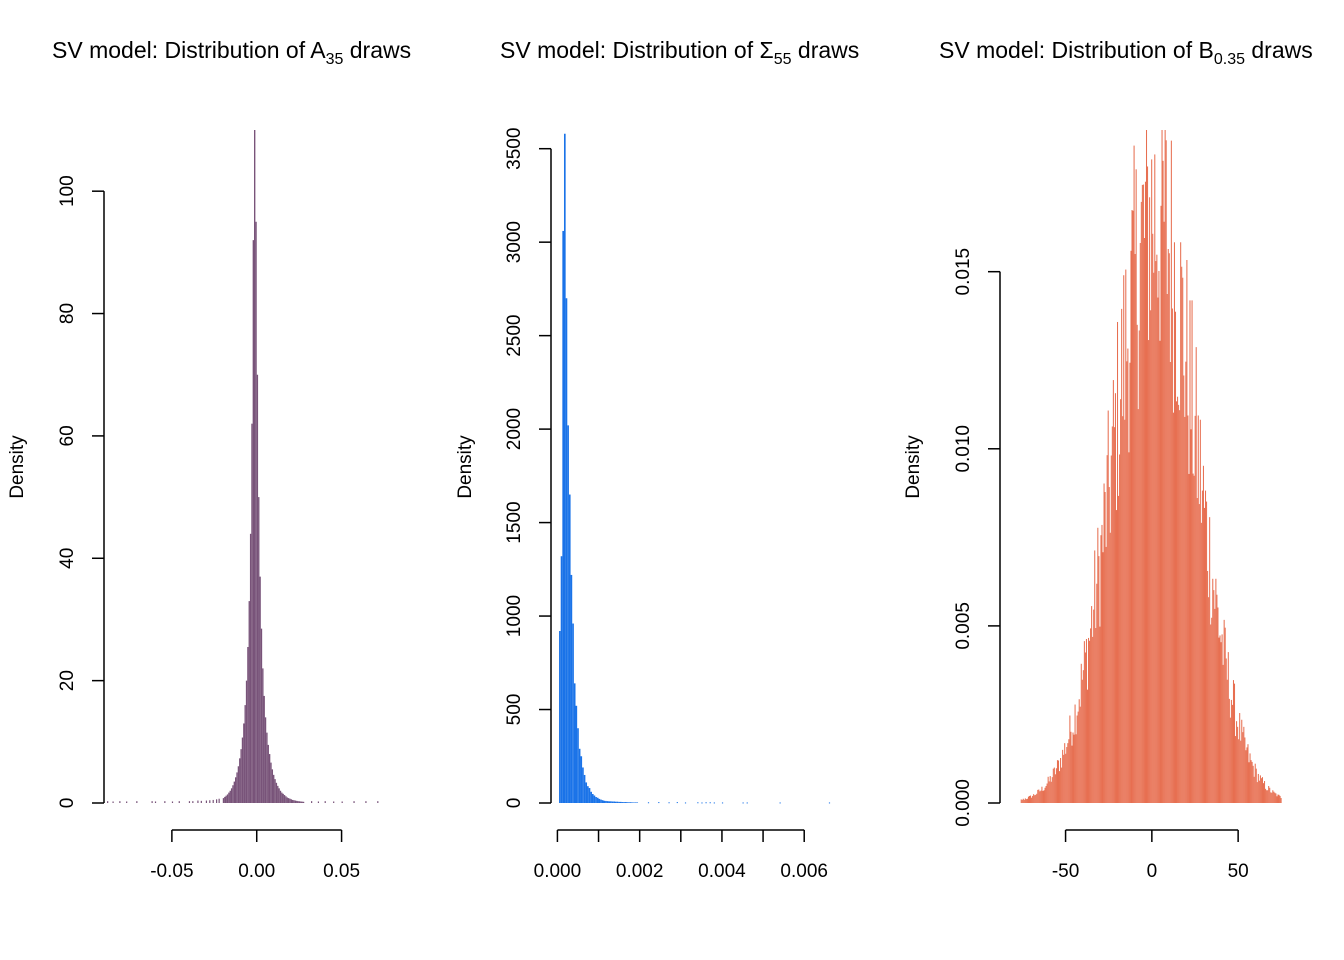 The height and width of the screenshot is (960, 1344). What do you see at coordinates (514, 803) in the screenshot?
I see `y-tick-label: 0` at bounding box center [514, 803].